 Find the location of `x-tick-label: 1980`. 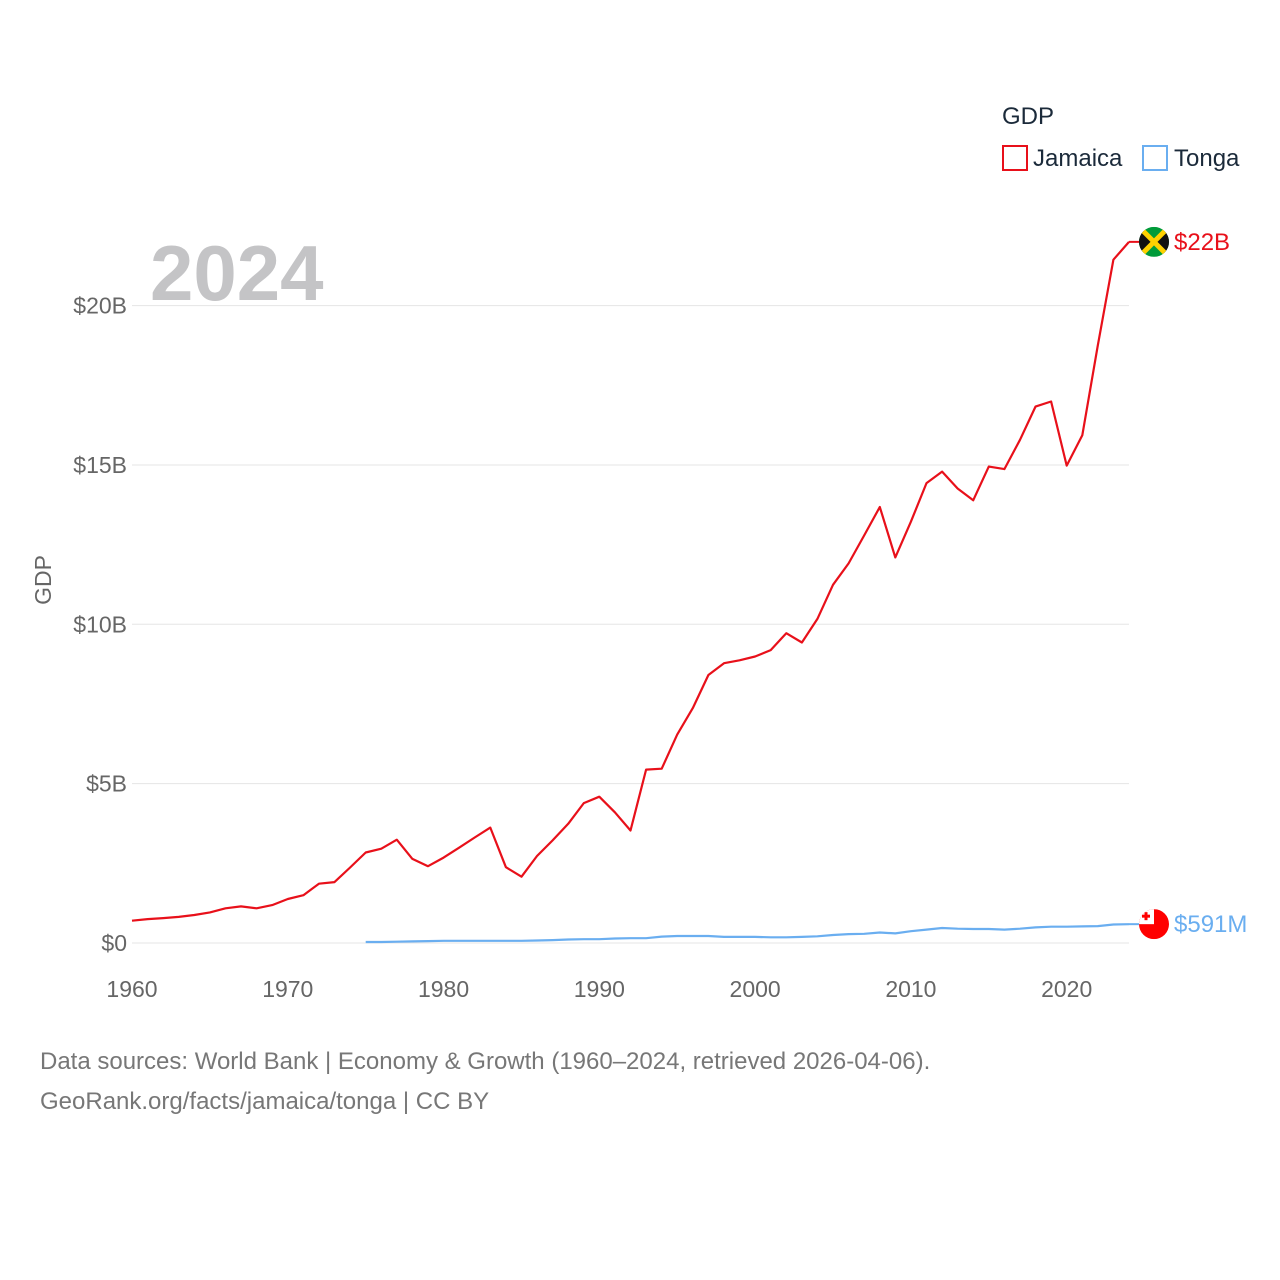

x-tick-label: 1980 is located at coordinates (443, 989).